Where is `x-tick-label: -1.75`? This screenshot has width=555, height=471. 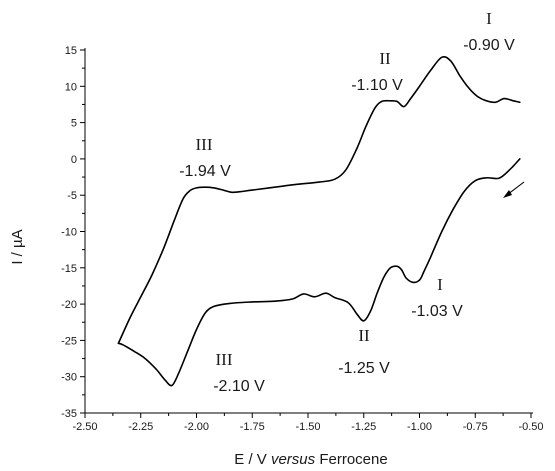 x-tick-label: -1.75 is located at coordinates (252, 427).